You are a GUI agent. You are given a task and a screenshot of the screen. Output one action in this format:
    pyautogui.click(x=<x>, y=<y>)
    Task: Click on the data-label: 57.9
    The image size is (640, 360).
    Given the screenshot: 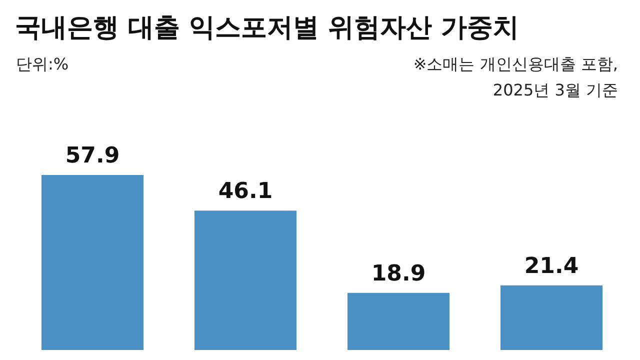 What is the action you would take?
    pyautogui.click(x=92, y=156)
    